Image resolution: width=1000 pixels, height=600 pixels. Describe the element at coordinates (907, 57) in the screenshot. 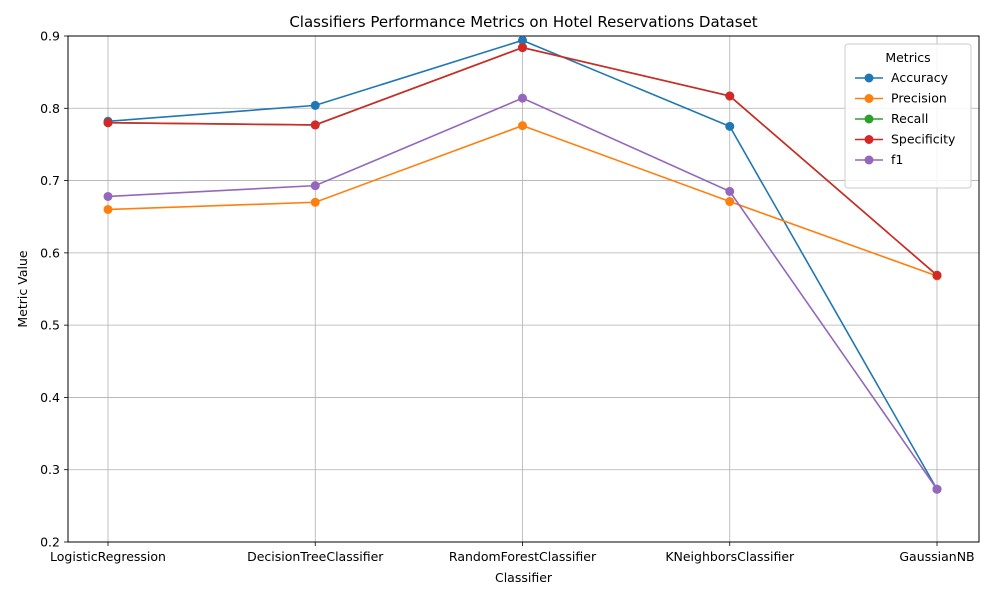

I see `legend-title: Metrics` at that location.